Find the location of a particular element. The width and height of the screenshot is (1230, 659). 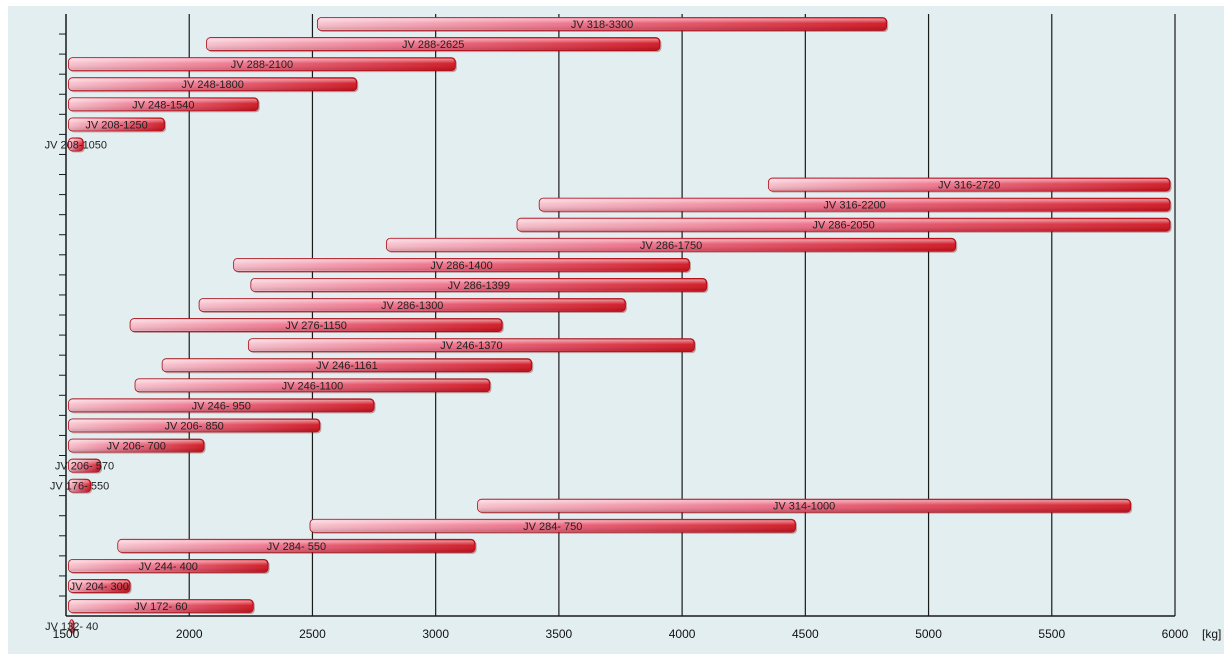

bar-label: JV 244- 400 is located at coordinates (168, 567).